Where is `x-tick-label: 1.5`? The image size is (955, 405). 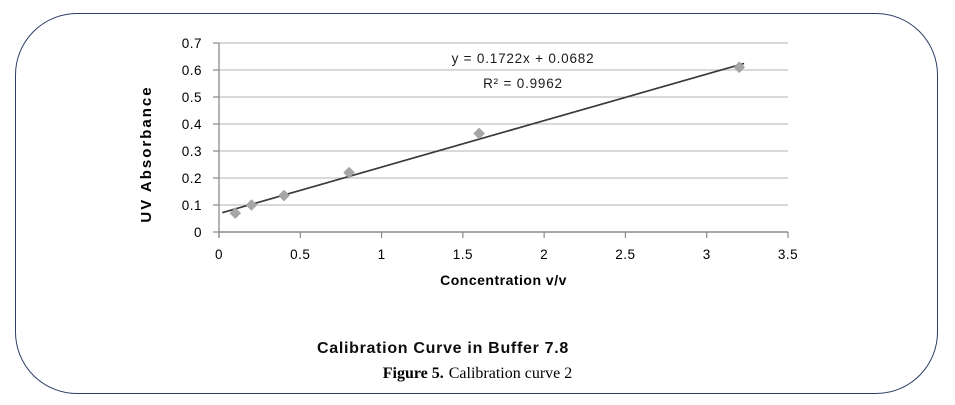
x-tick-label: 1.5 is located at coordinates (463, 254).